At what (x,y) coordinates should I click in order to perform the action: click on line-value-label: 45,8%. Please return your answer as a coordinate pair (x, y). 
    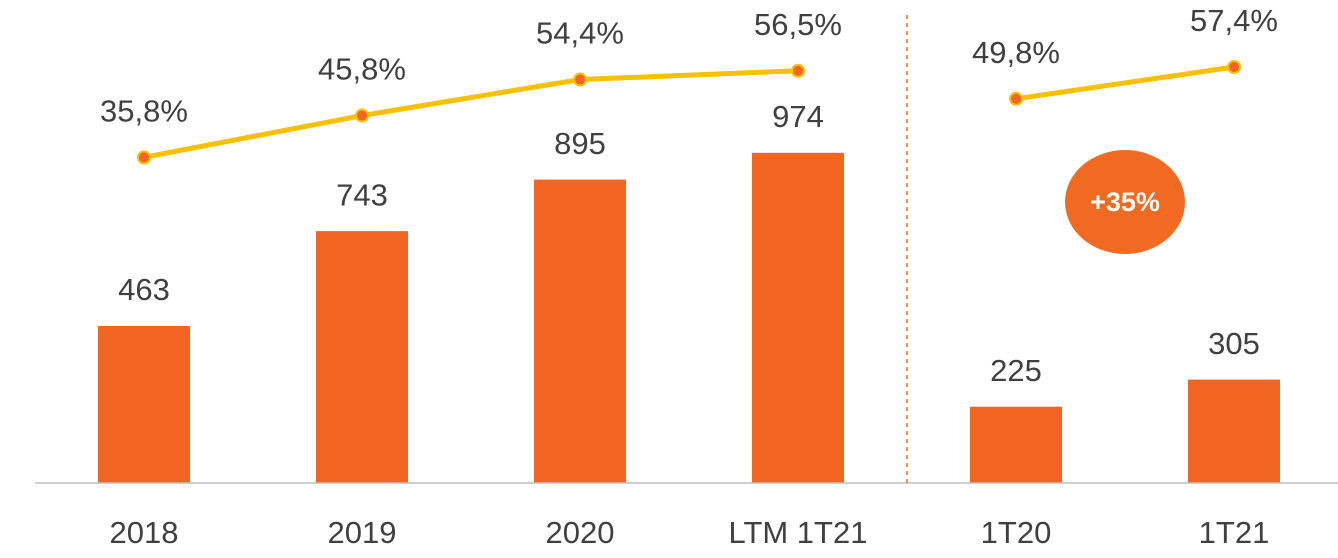
    Looking at the image, I should click on (362, 69).